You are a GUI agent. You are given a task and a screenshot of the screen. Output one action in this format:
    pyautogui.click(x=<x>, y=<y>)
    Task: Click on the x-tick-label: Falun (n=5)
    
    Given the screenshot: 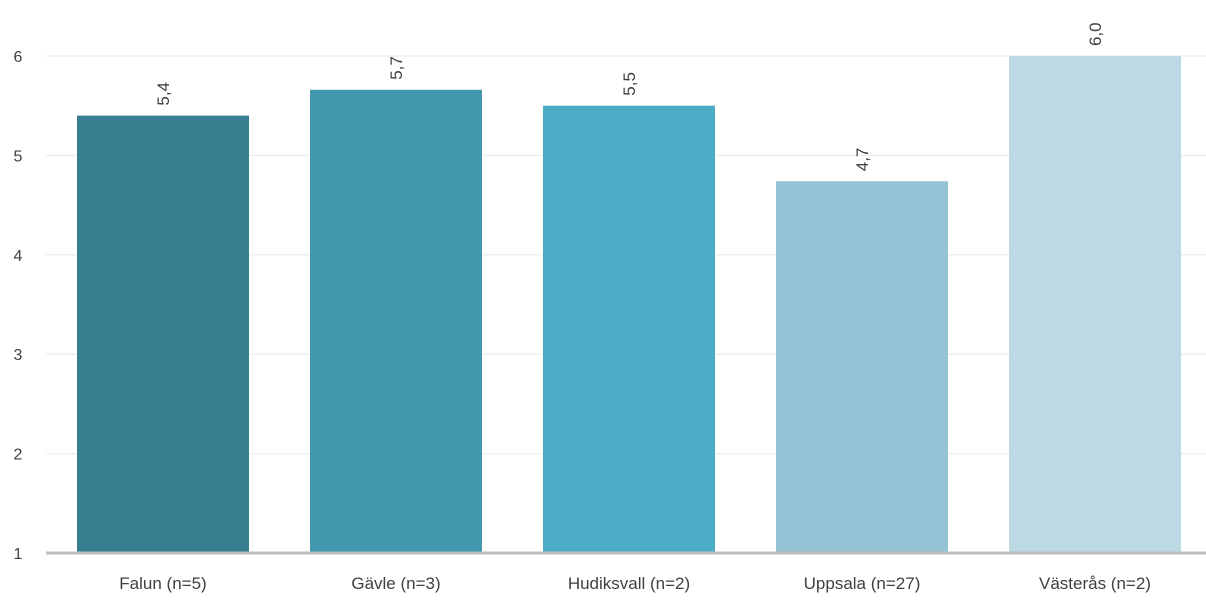 What is the action you would take?
    pyautogui.click(x=162, y=583)
    